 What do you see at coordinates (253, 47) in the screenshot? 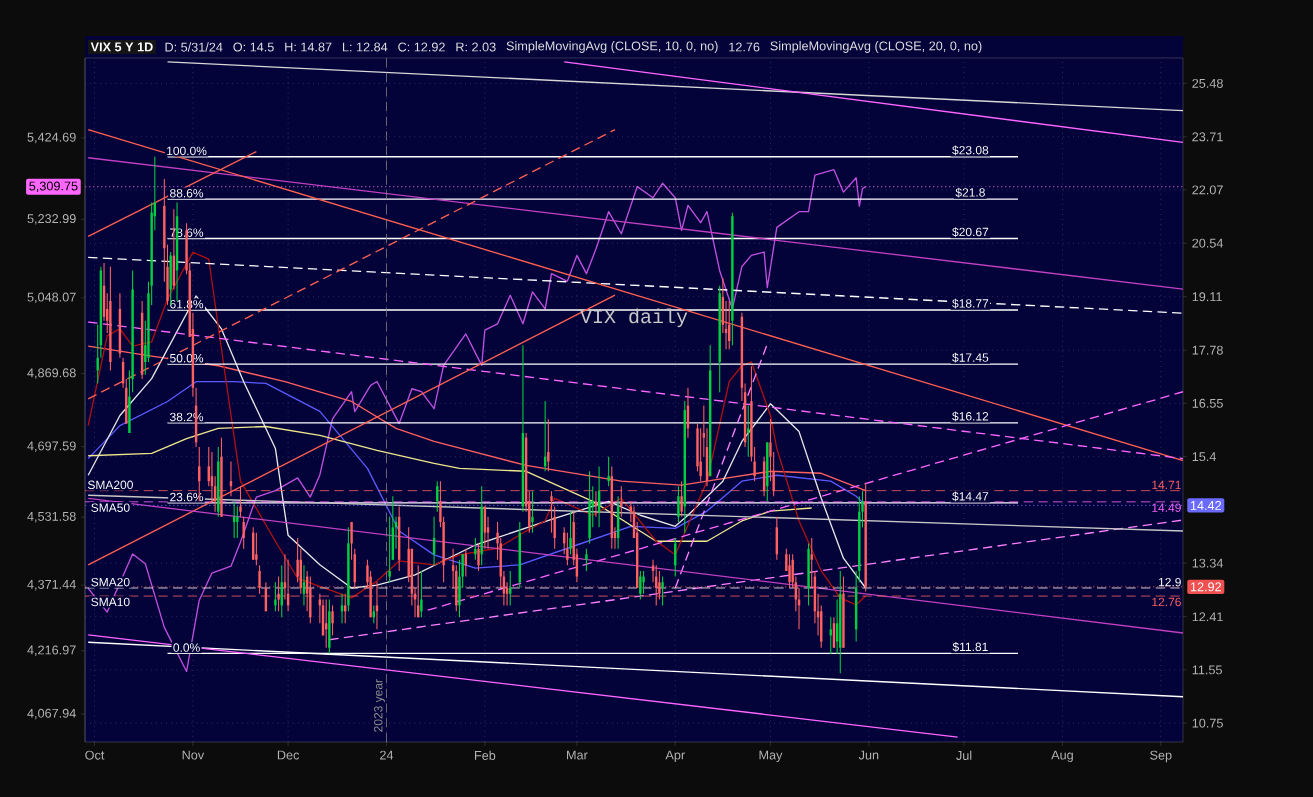
I see `text: O: 14.5` at bounding box center [253, 47].